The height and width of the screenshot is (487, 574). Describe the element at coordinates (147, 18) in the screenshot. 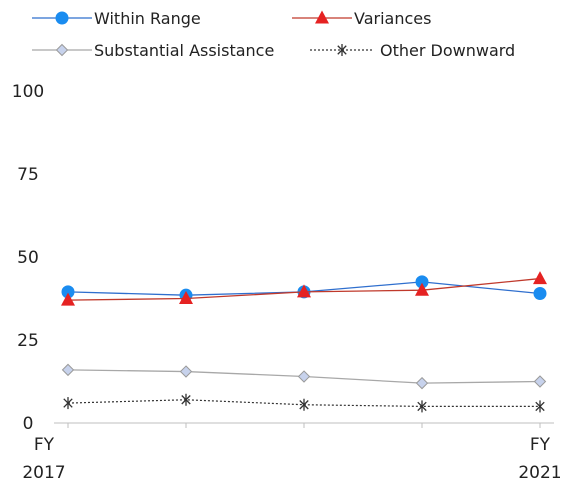

I see `legend-label-within-range: Within Range` at that location.